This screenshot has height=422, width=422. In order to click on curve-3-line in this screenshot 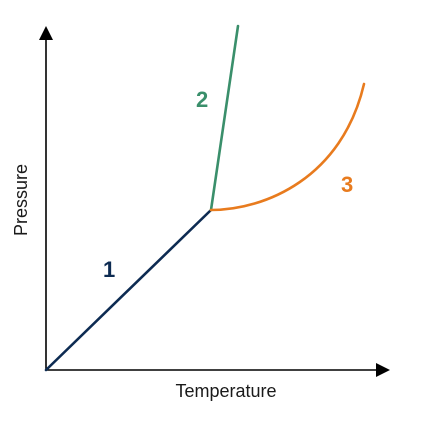, I will do `click(287, 147)`.